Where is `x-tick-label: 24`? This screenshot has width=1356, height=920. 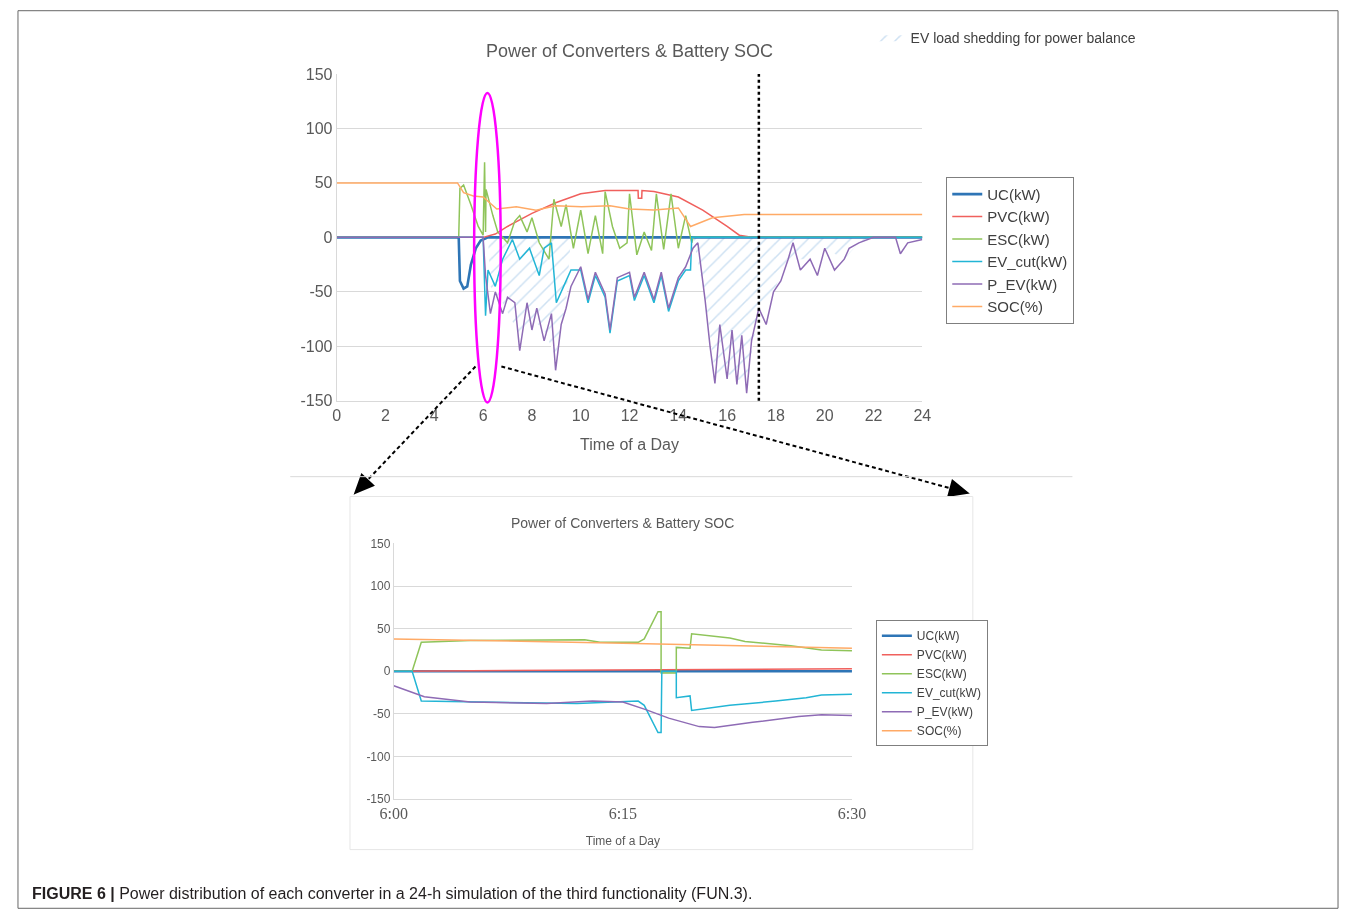
x-tick-label: 24 is located at coordinates (922, 416).